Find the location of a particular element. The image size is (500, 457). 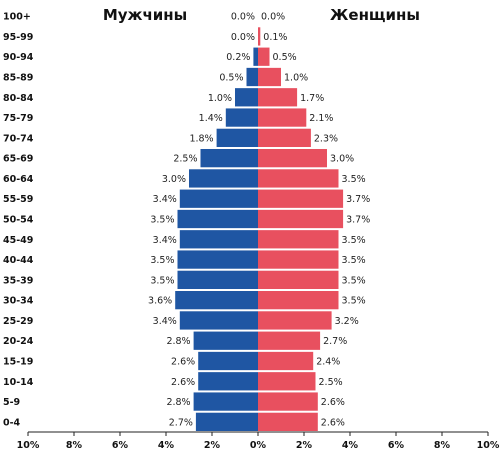

value-label-female-30-34: 3.5% is located at coordinates (354, 301).